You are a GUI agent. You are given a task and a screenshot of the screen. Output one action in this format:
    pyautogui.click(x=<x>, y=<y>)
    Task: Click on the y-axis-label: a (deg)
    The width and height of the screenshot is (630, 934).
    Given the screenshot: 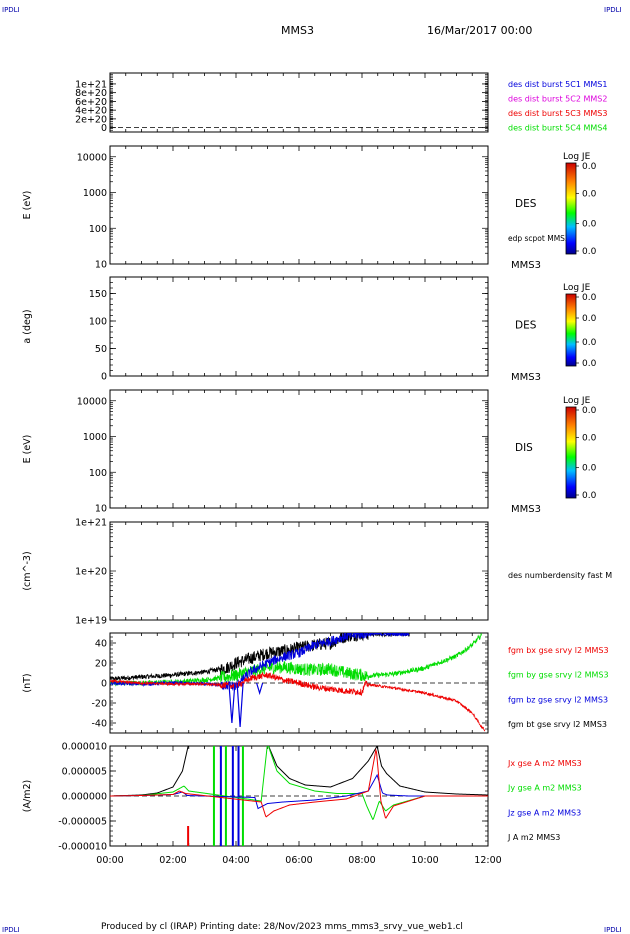 What is the action you would take?
    pyautogui.click(x=27, y=326)
    